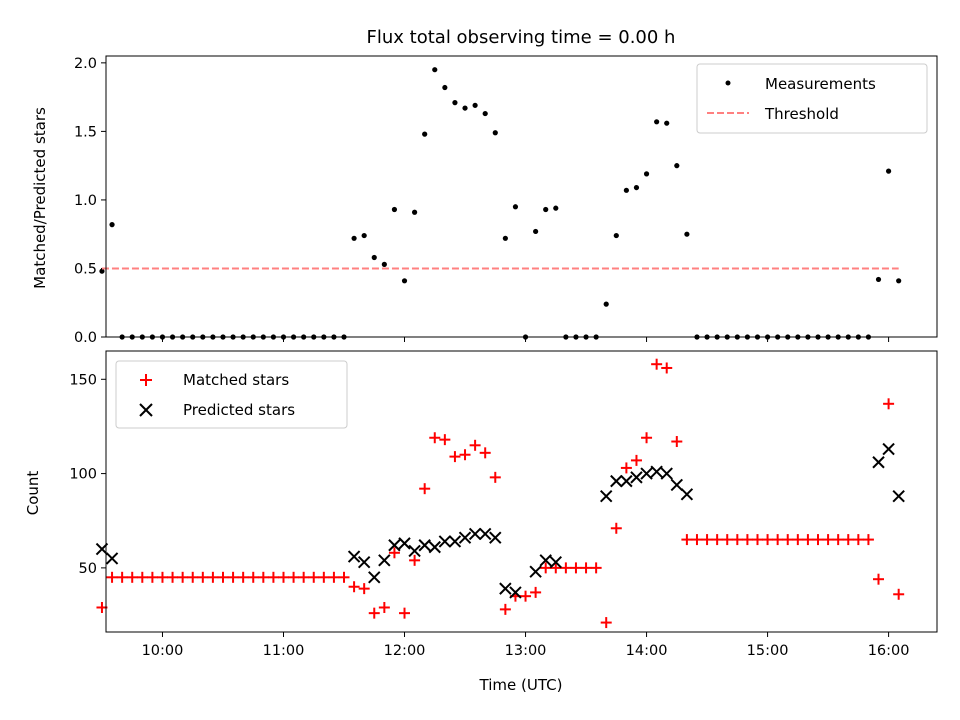  I want to click on legend-measurements-marker, so click(728, 83).